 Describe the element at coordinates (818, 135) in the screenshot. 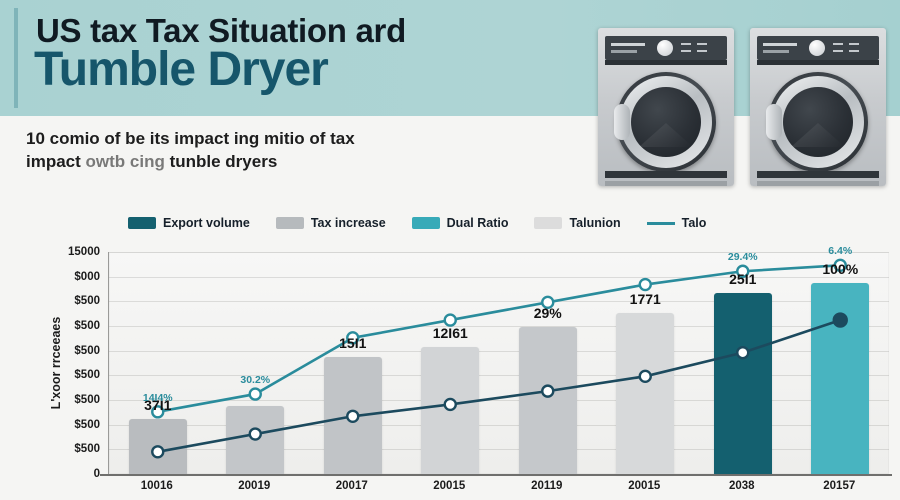

I see `glass-sheen` at that location.